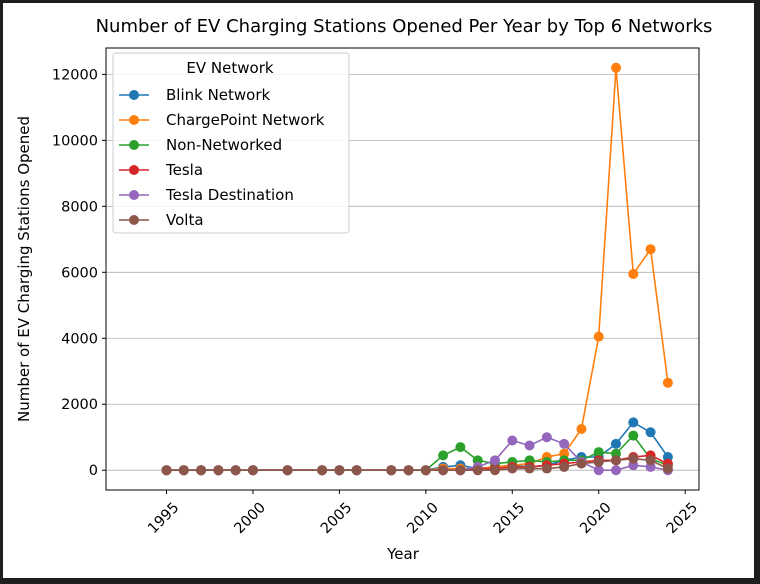 The width and height of the screenshot is (760, 584). I want to click on legend-label: Blink Network, so click(218, 95).